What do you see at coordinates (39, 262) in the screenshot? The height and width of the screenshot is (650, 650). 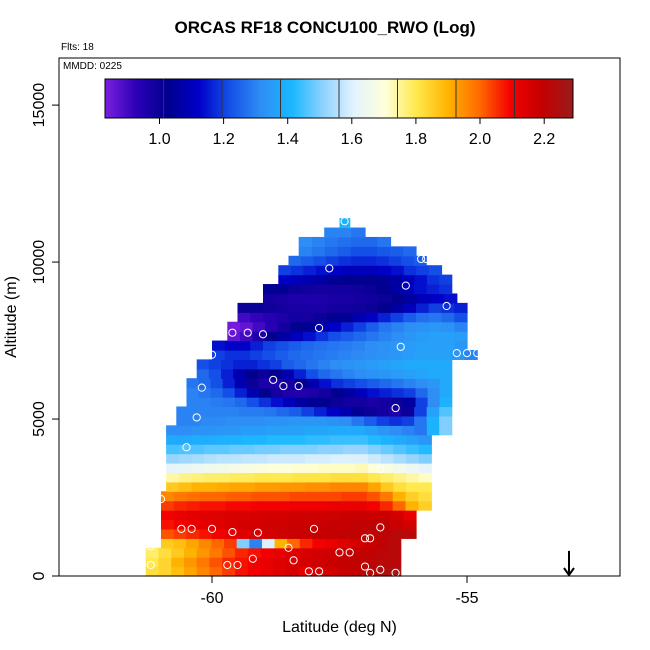 I see `y-tick-label: 10000` at bounding box center [39, 262].